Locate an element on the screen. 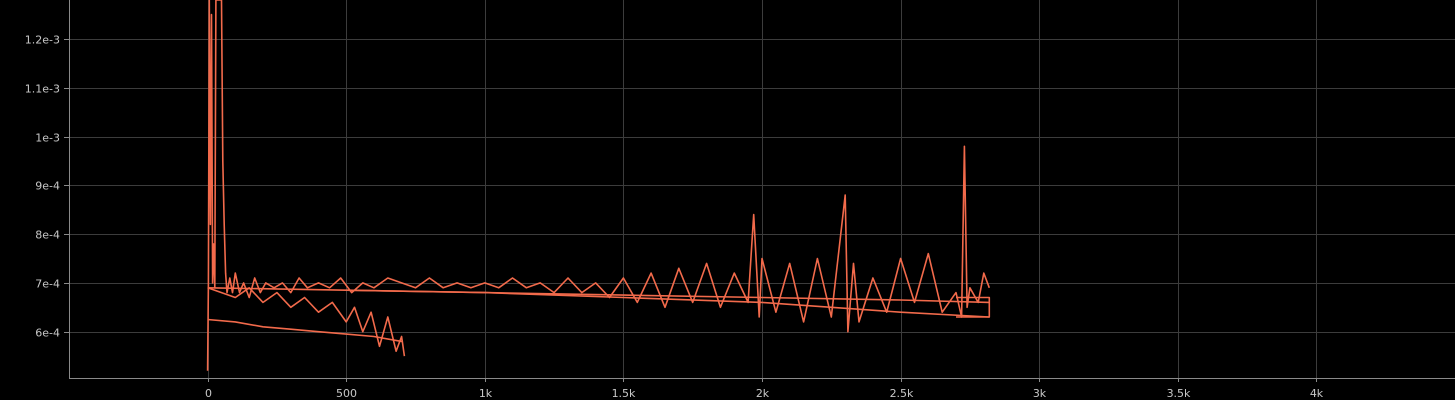 This screenshot has height=400, width=1455. y-tick-label: 9e-4 is located at coordinates (47, 186).